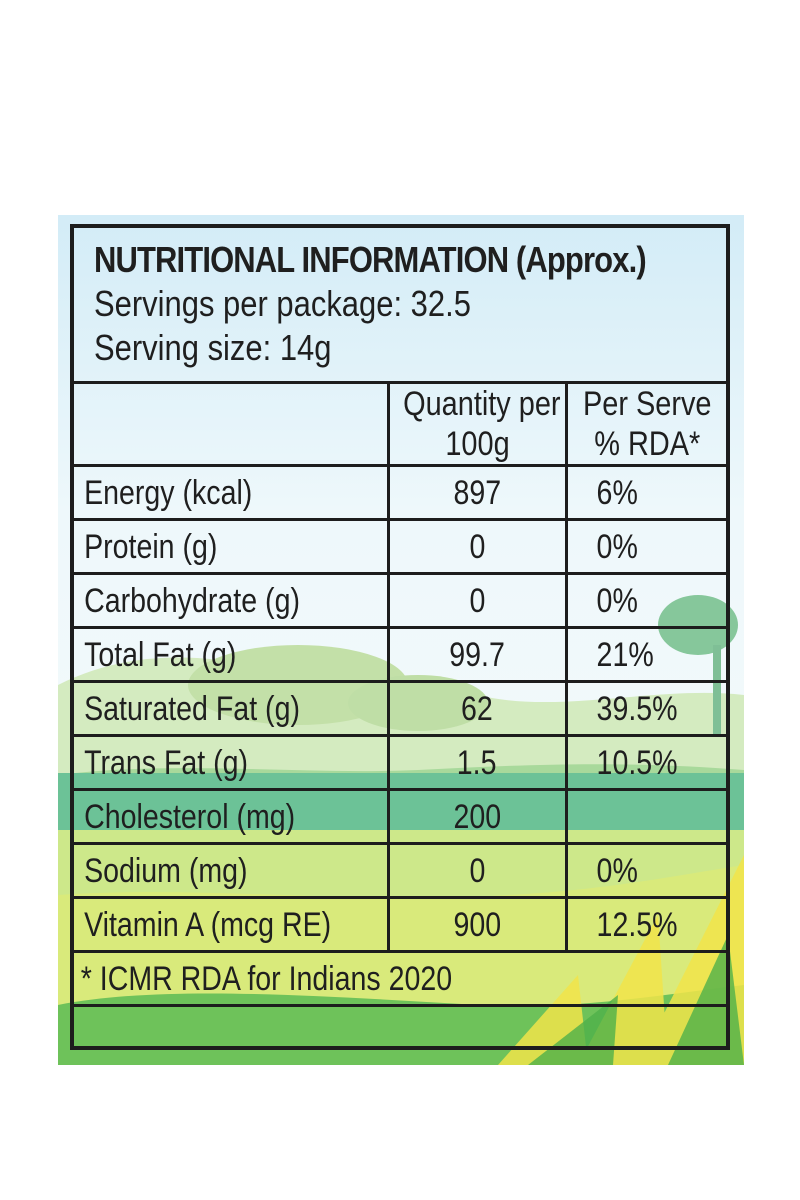 Image resolution: width=800 pixels, height=1200 pixels. Describe the element at coordinates (477, 492) in the screenshot. I see `nutrient-quantity: 897` at that location.